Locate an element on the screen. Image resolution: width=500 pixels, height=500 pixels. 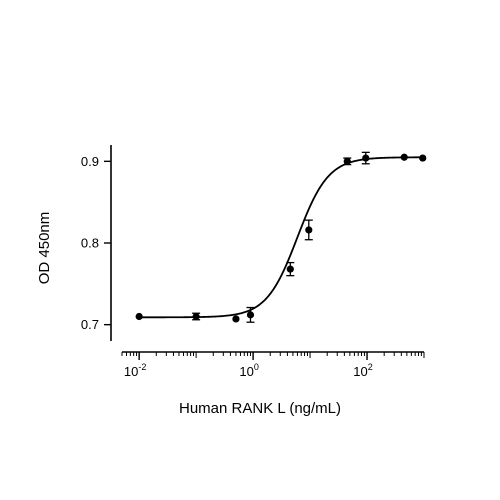
y-tick-label-2: 0.9 is located at coordinates (90, 161).